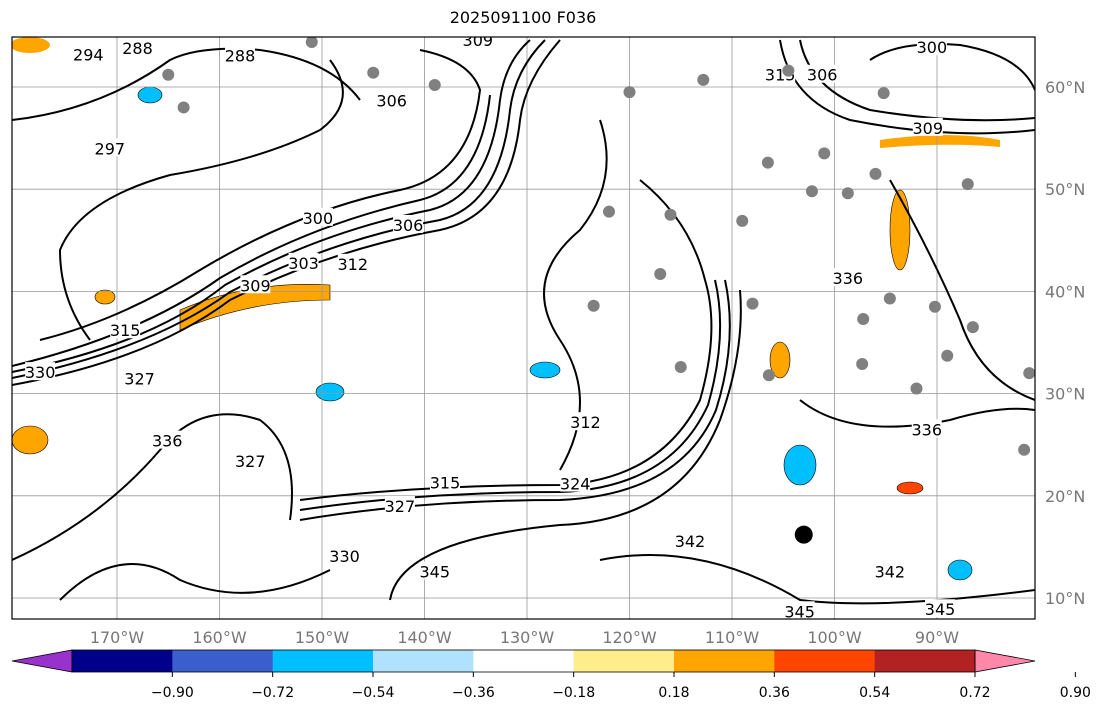  I want to click on colorbar-extend-high, so click(1005, 661).